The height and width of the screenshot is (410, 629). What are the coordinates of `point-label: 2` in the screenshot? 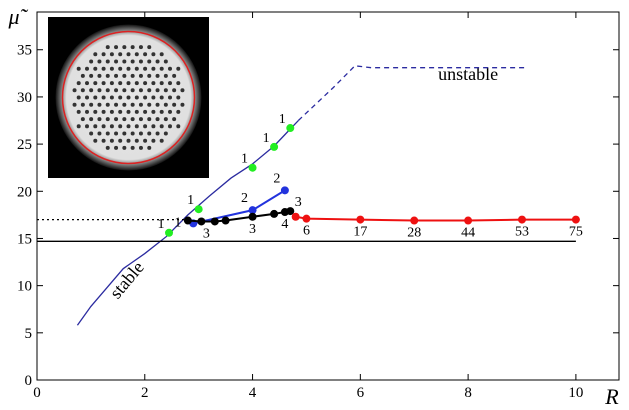 It's located at (276, 178).